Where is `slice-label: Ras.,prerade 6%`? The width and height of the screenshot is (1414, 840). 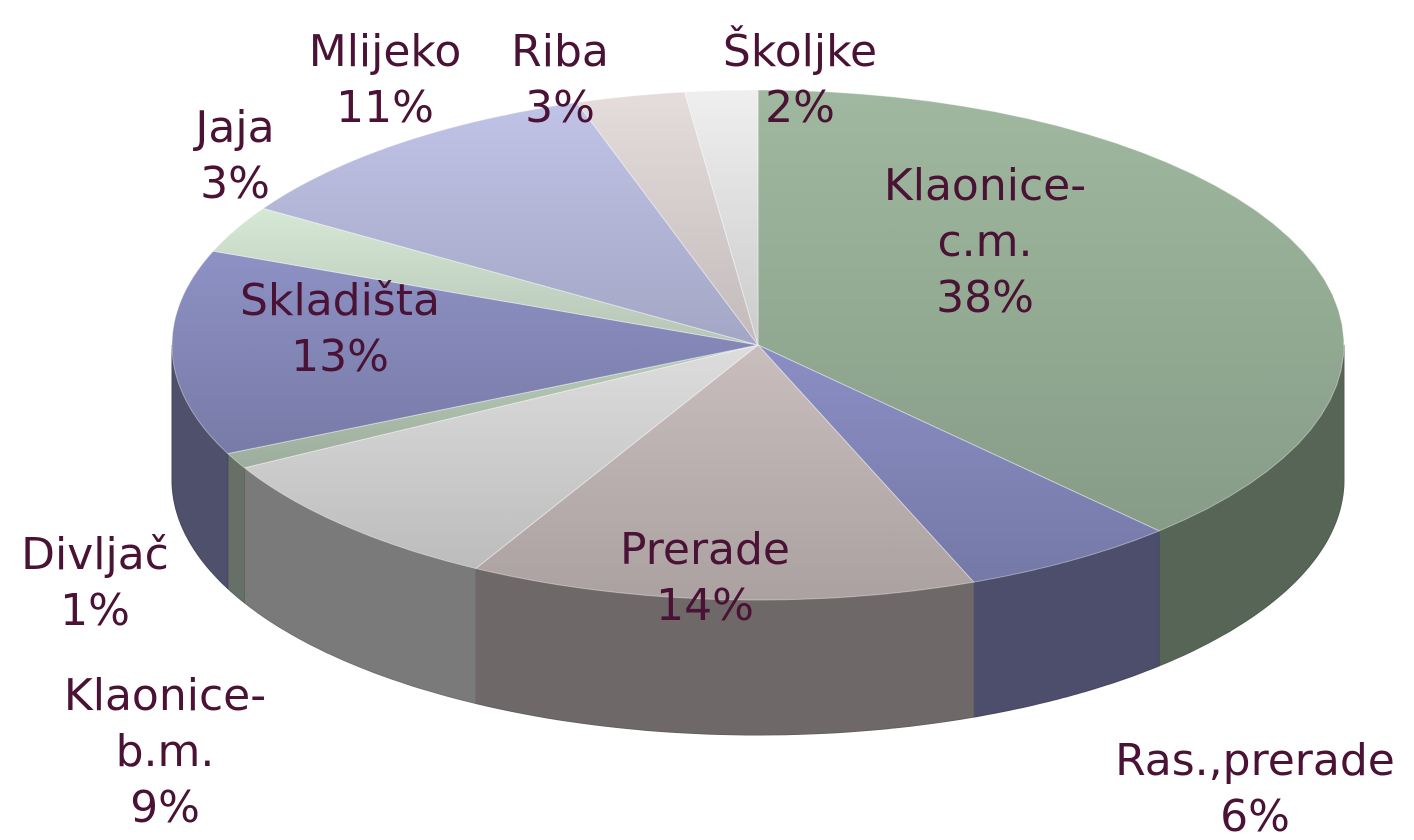 slice-label: Ras.,prerade 6% is located at coordinates (1255, 786).